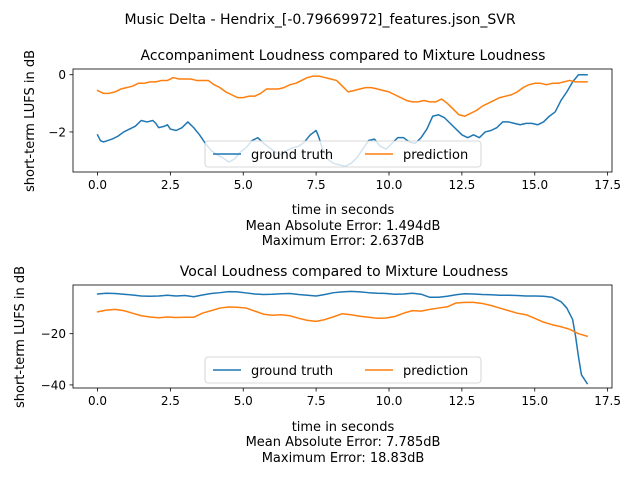 This screenshot has height=480, width=640. I want to click on vocal-x-ticks: 0.0 2.5 5.0 7.5 10.0 12.5 15.0 17.5, so click(354, 398).